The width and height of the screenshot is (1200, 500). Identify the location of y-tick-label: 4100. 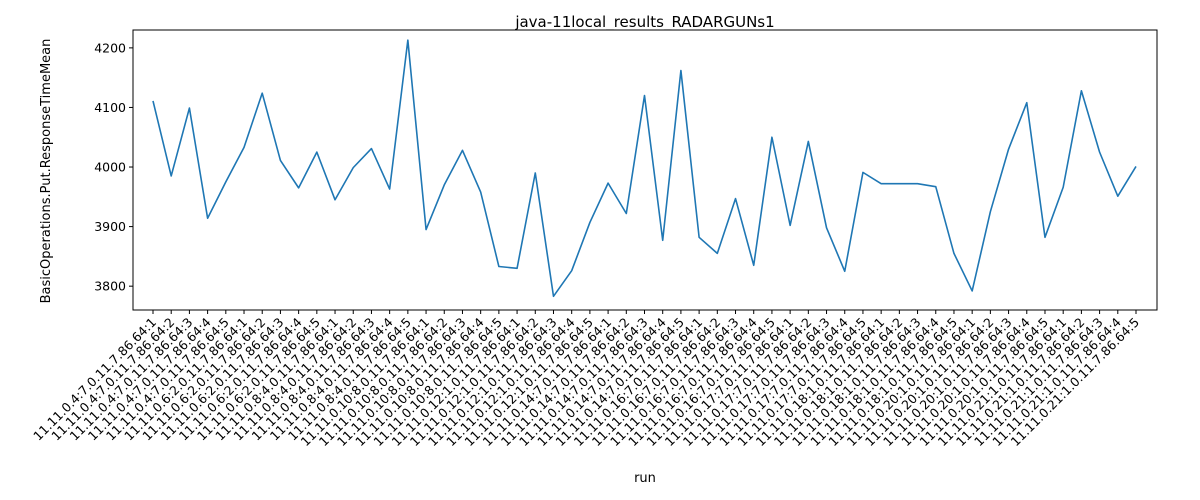
(110, 107).